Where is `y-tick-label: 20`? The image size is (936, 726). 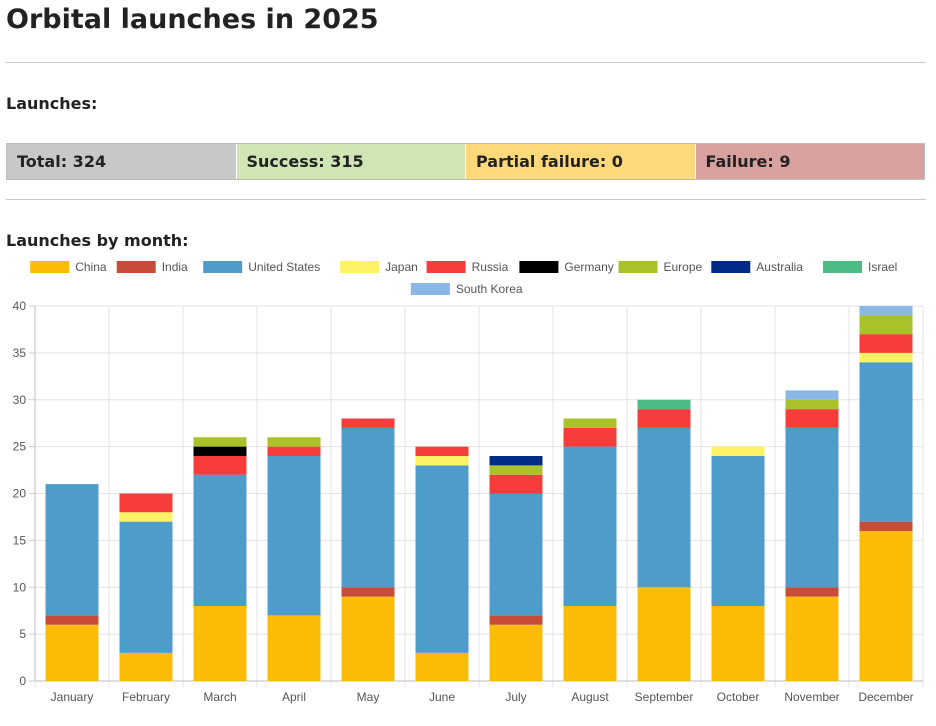 y-tick-label: 20 is located at coordinates (20, 494).